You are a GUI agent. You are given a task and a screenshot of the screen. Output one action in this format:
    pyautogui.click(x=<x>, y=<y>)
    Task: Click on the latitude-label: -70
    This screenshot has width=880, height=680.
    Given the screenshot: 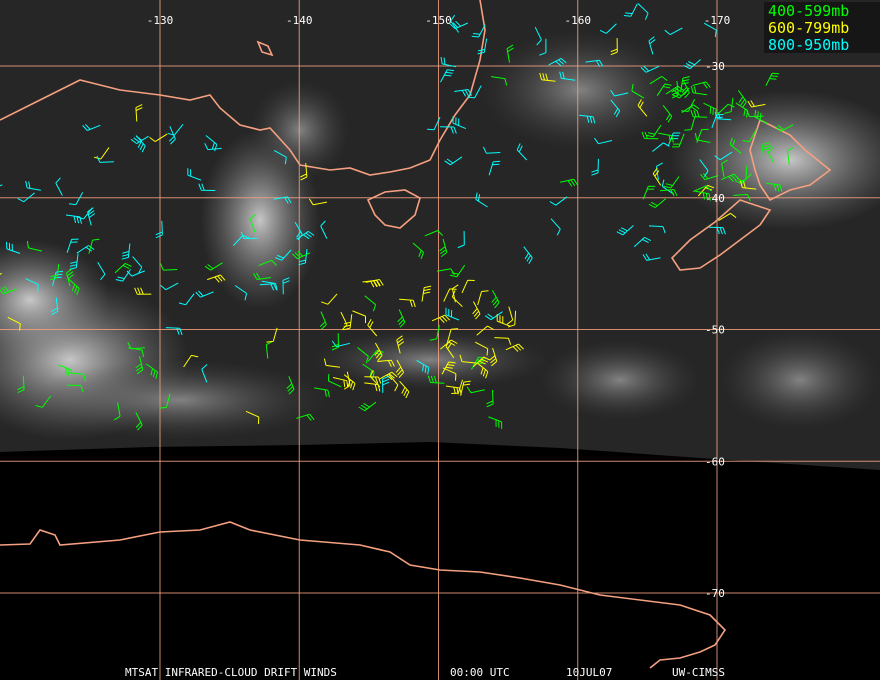 What is the action you would take?
    pyautogui.click(x=715, y=593)
    